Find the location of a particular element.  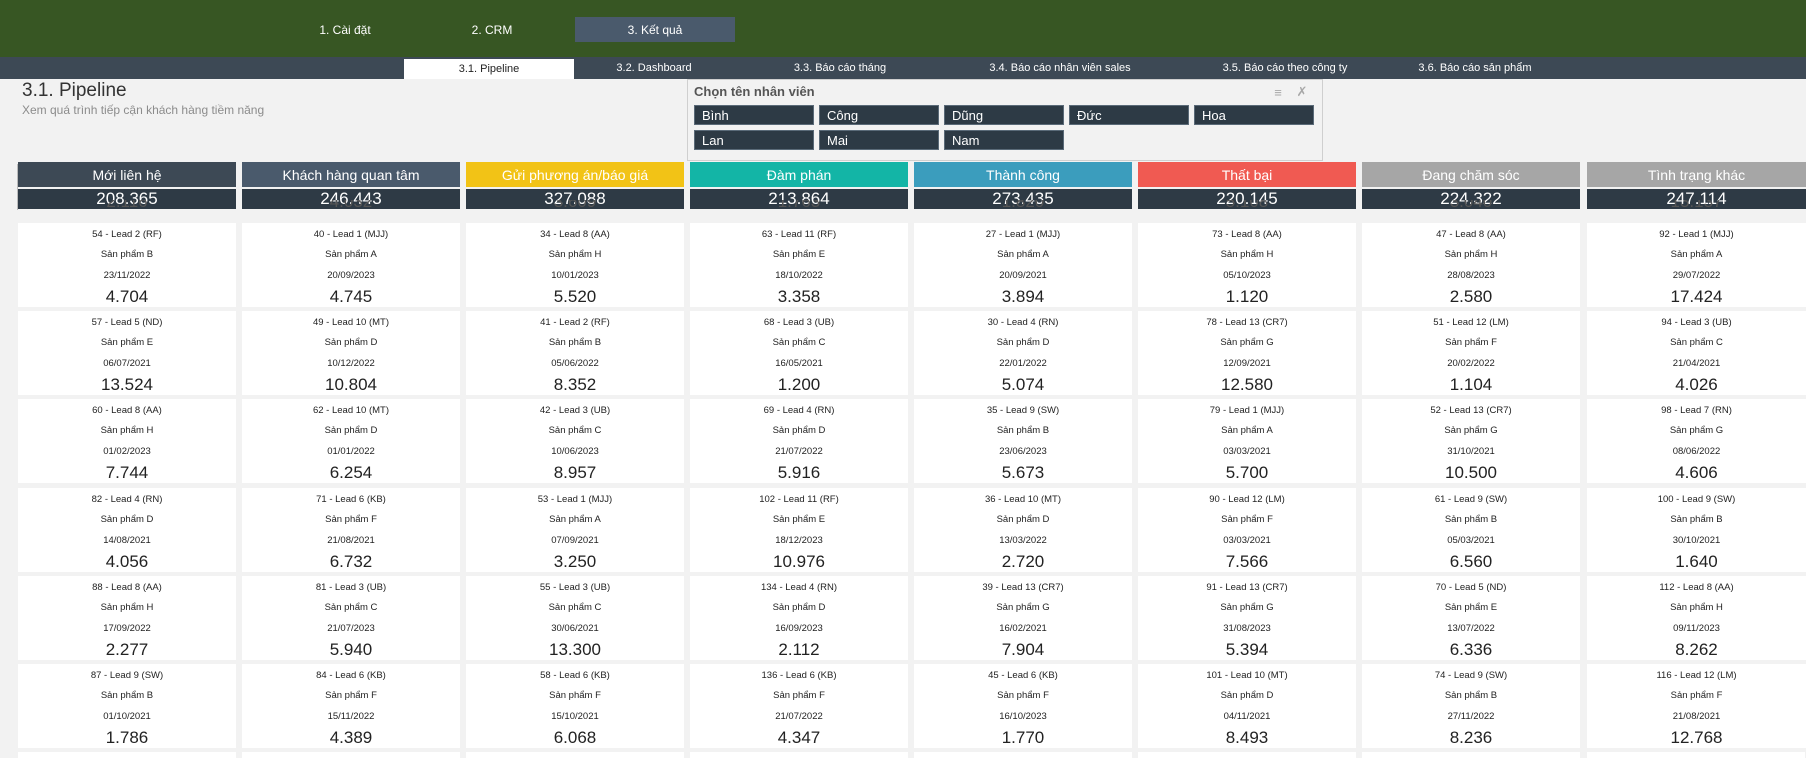

tab-dashboard: 3.2. Dashboard is located at coordinates (654, 68).